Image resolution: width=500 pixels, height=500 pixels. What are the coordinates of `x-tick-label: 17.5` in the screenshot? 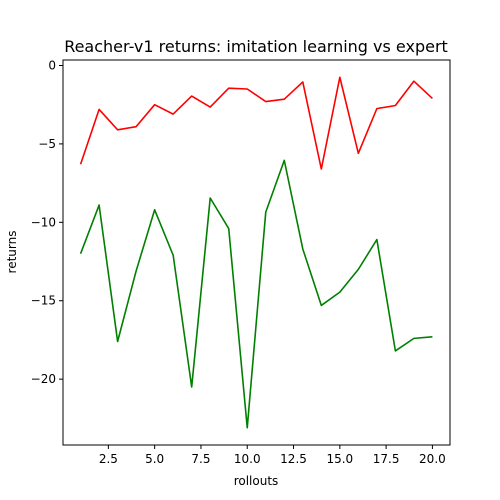 It's located at (386, 459).